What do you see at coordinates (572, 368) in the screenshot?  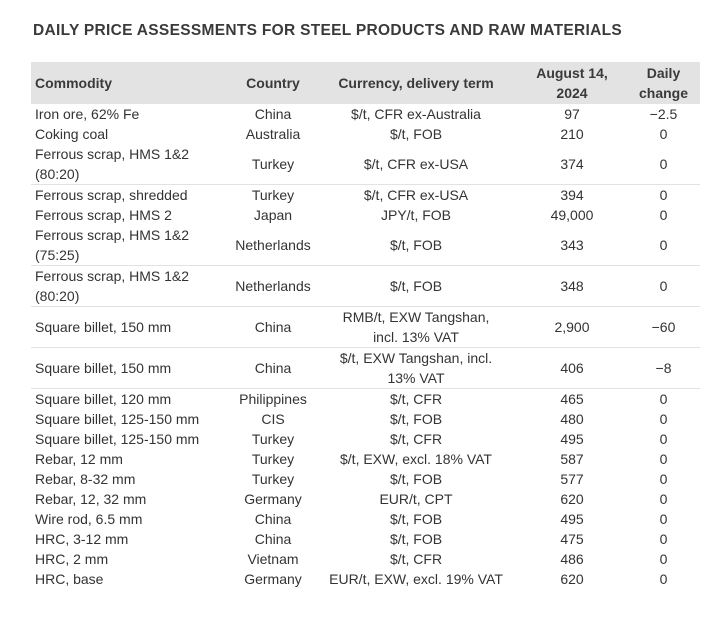 I see `cell-price: 406` at bounding box center [572, 368].